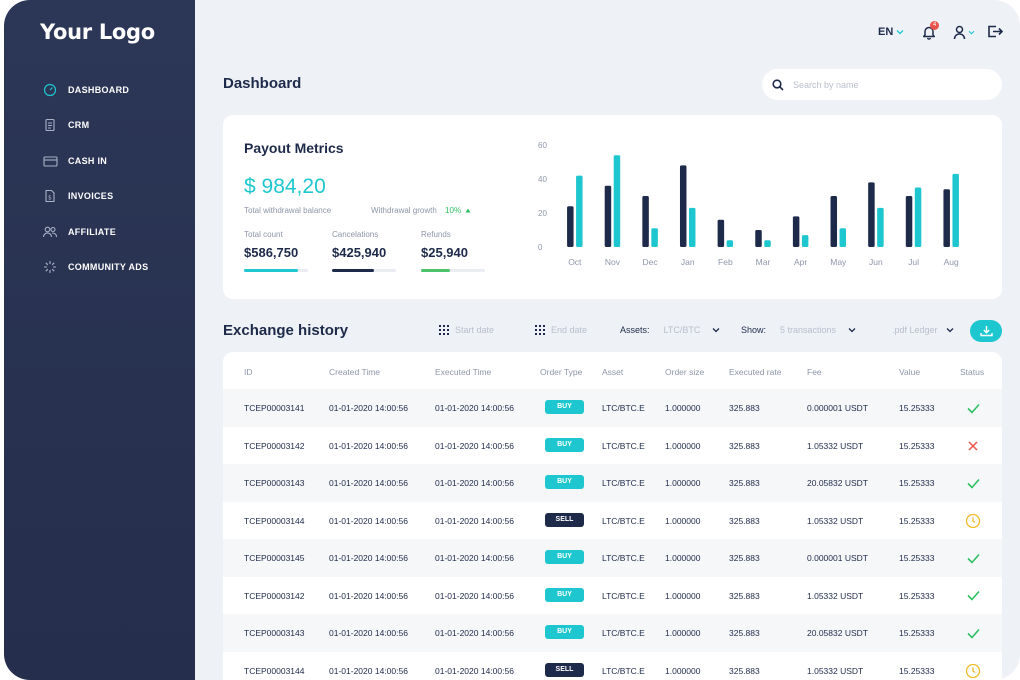 The height and width of the screenshot is (680, 1020). Describe the element at coordinates (876, 262) in the screenshot. I see `x-tick-label: Jun` at that location.